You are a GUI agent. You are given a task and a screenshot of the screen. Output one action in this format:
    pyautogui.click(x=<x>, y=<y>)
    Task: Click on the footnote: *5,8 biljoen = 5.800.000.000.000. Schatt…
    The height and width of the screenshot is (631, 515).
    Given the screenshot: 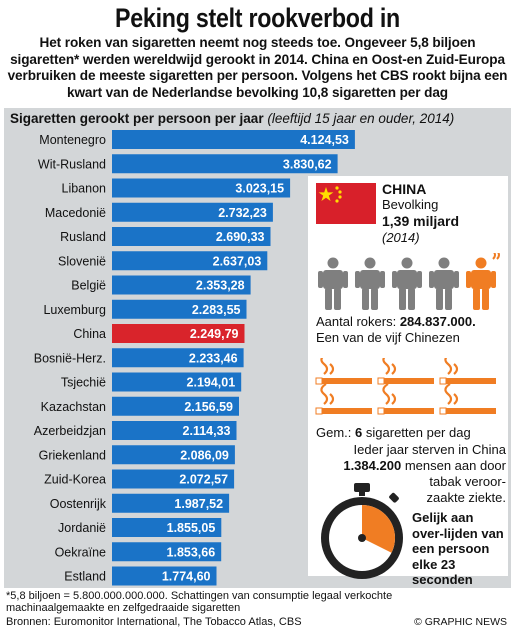 What is the action you would take?
    pyautogui.click(x=199, y=602)
    